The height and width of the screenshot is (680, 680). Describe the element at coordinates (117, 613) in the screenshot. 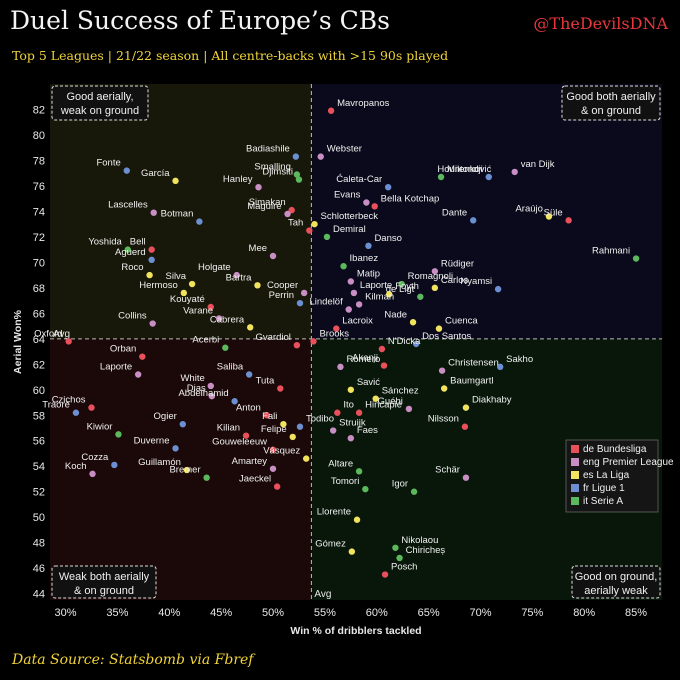

I see `x-tick-label: 35%` at that location.